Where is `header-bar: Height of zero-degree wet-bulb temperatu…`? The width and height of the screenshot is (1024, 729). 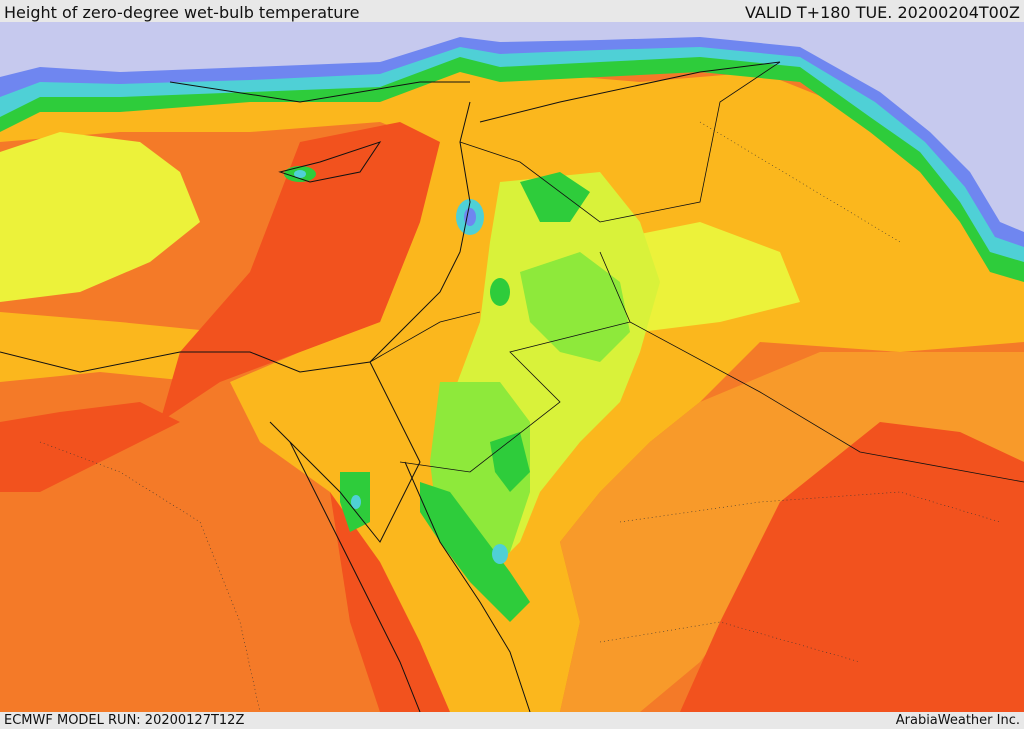 header-bar: Height of zero-degree wet-bulb temperatu… is located at coordinates (512, 11).